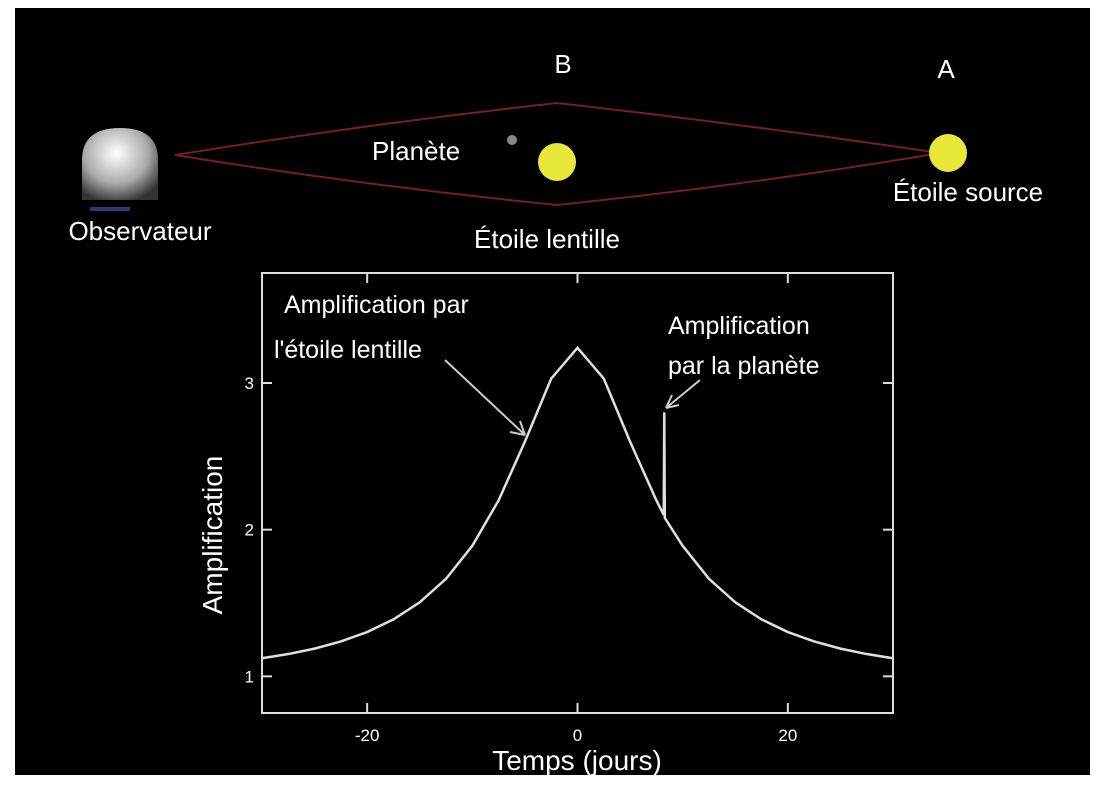  What do you see at coordinates (547, 239) in the screenshot?
I see `lens-star-label: Étoile lentille` at bounding box center [547, 239].